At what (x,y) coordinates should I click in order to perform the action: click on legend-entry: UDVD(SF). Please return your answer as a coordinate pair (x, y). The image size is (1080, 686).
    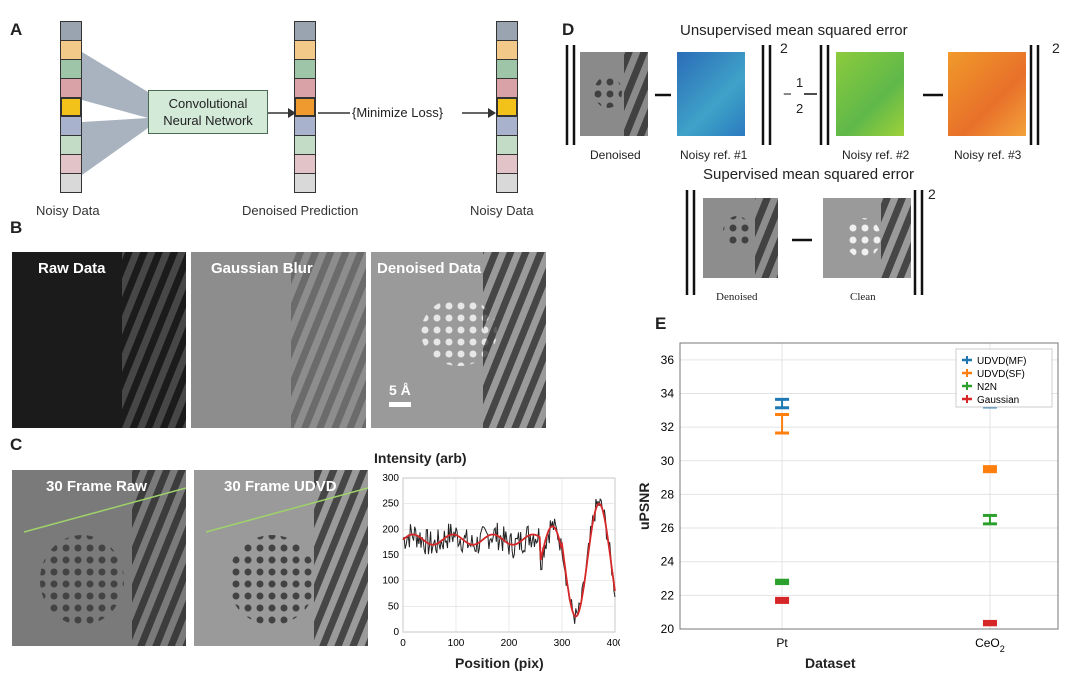
    Looking at the image, I should click on (993, 374).